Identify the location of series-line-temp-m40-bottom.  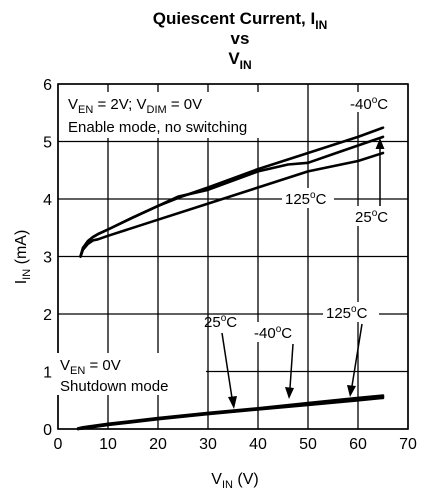
(230, 413).